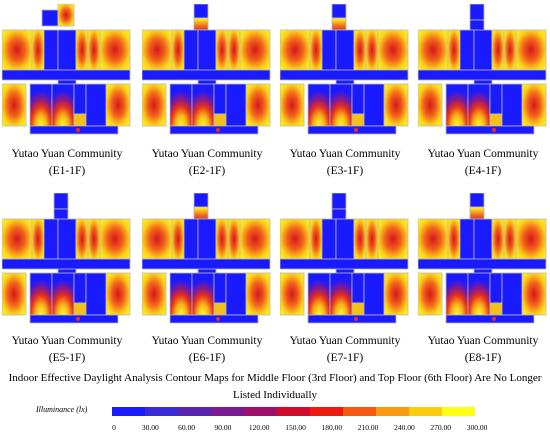 Image resolution: width=550 pixels, height=436 pixels. Describe the element at coordinates (259, 427) in the screenshot. I see `legend-tick-label: 120.00` at that location.